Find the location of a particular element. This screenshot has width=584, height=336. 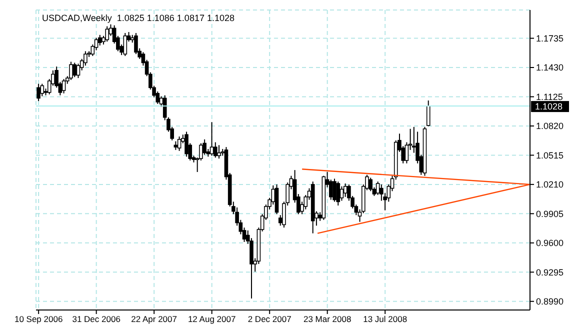

y-tick-label: 1.0515 is located at coordinates (550, 155).